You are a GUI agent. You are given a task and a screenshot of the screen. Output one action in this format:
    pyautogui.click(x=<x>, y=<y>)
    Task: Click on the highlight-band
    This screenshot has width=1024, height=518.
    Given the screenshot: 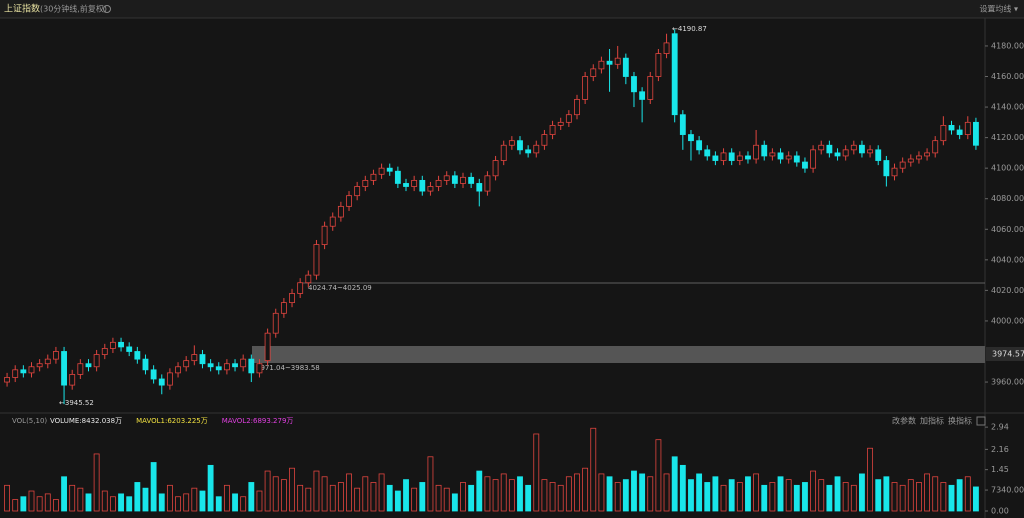 What is the action you would take?
    pyautogui.click(x=618, y=354)
    